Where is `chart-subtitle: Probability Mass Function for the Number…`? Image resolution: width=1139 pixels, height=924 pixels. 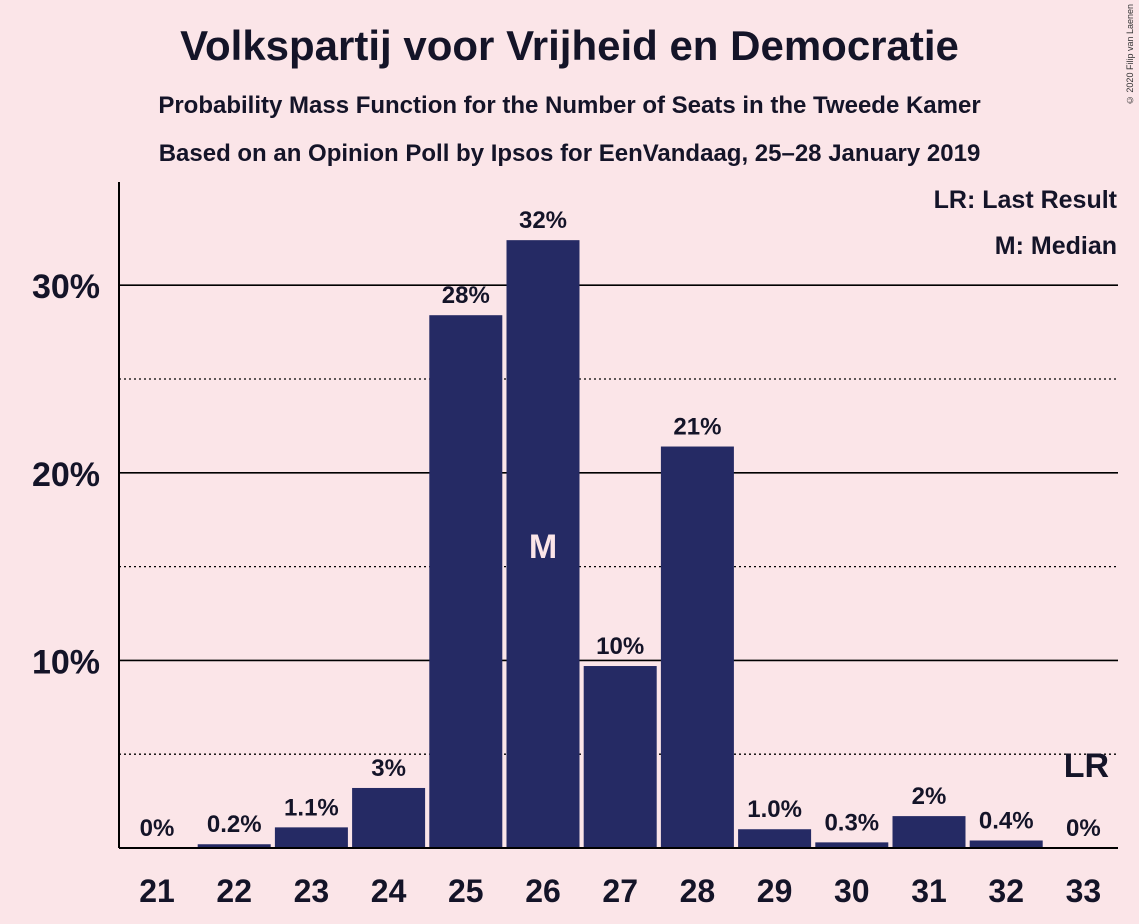 chart-subtitle: Probability Mass Function for the Number… is located at coordinates (569, 105).